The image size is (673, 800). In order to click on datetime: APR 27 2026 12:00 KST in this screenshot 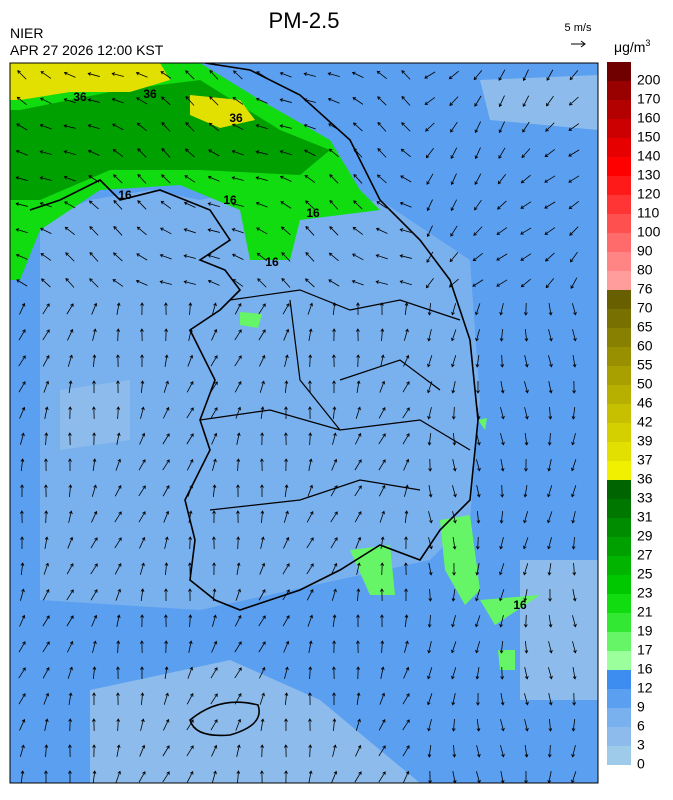, I will do `click(87, 50)`.